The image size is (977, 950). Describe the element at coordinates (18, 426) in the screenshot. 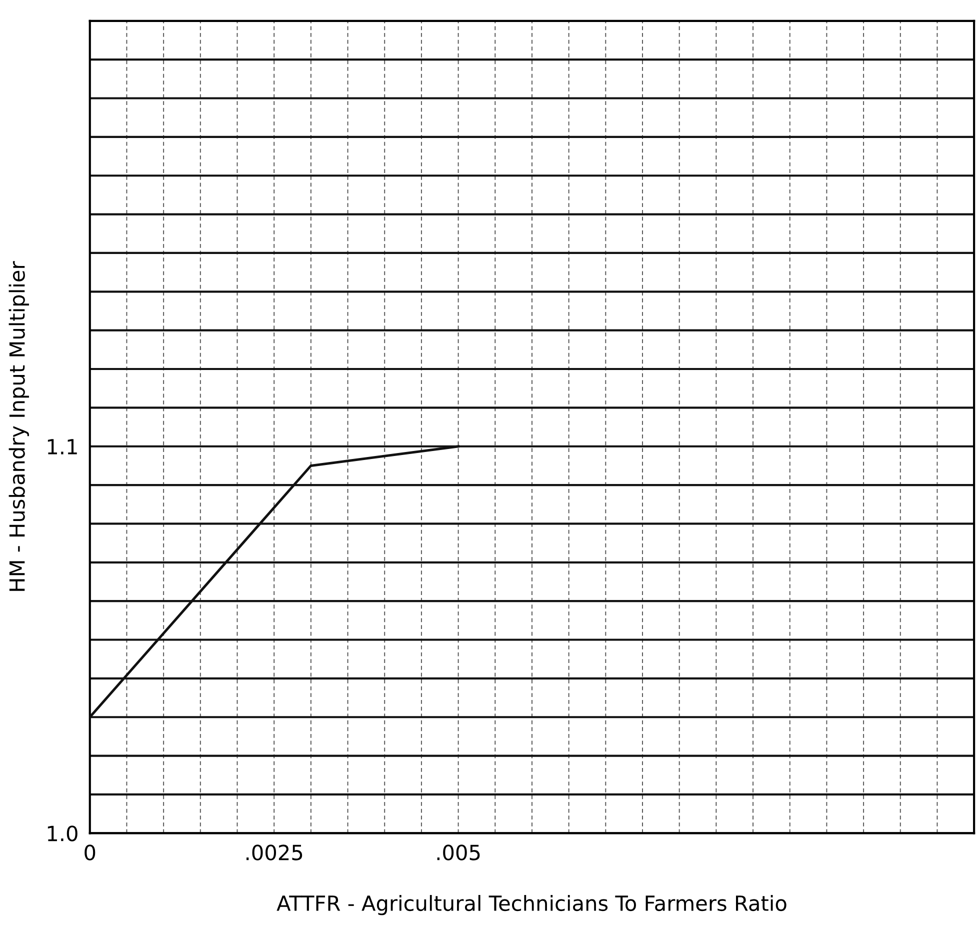

I see `y-axis-title: HM - Husbandry Input Multiplier` at that location.